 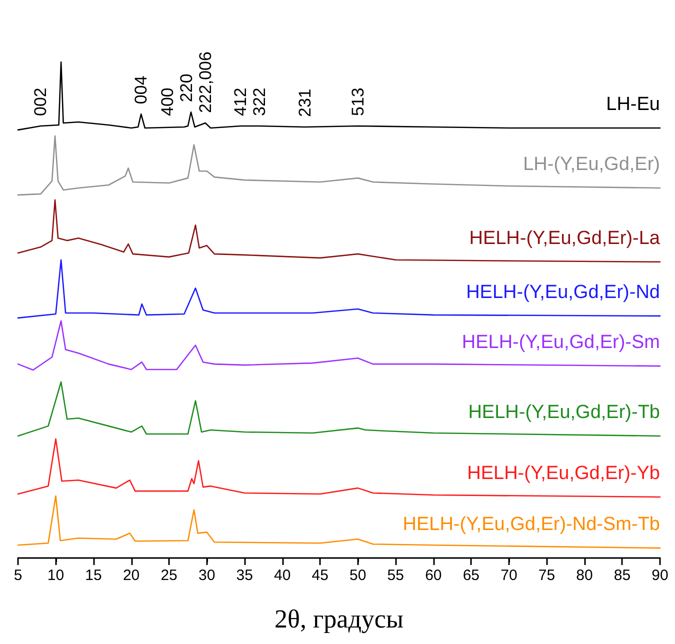 I want to click on annotation: 004, so click(x=141, y=90).